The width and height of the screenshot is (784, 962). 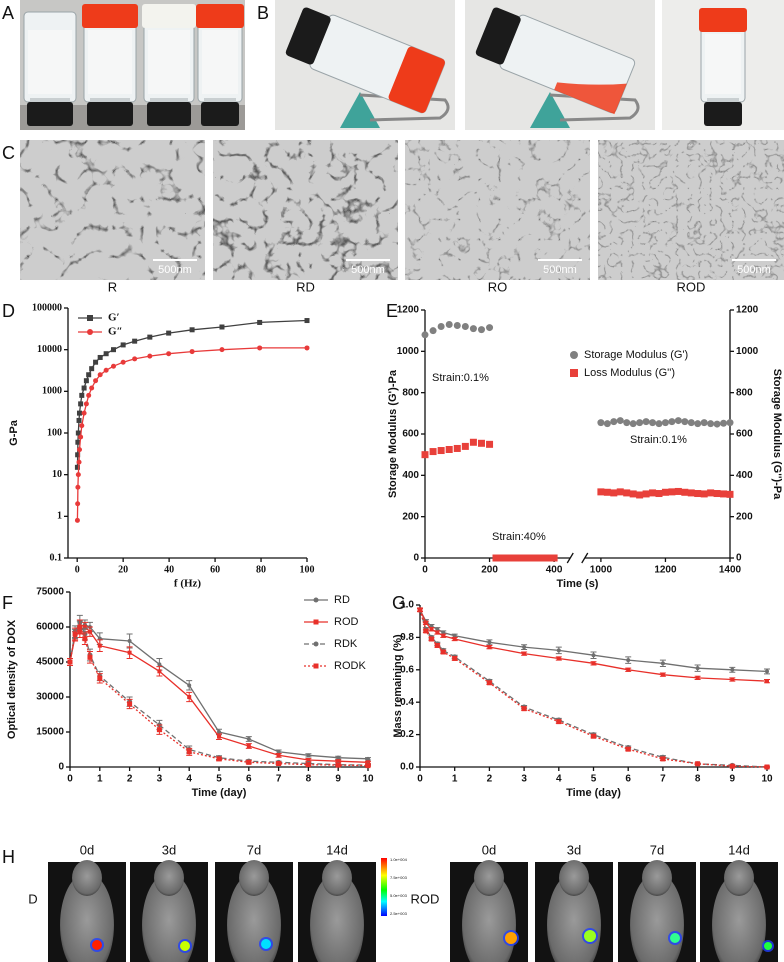 What do you see at coordinates (747, 351) in the screenshot?
I see `y2-tick-label: 1000` at bounding box center [747, 351].